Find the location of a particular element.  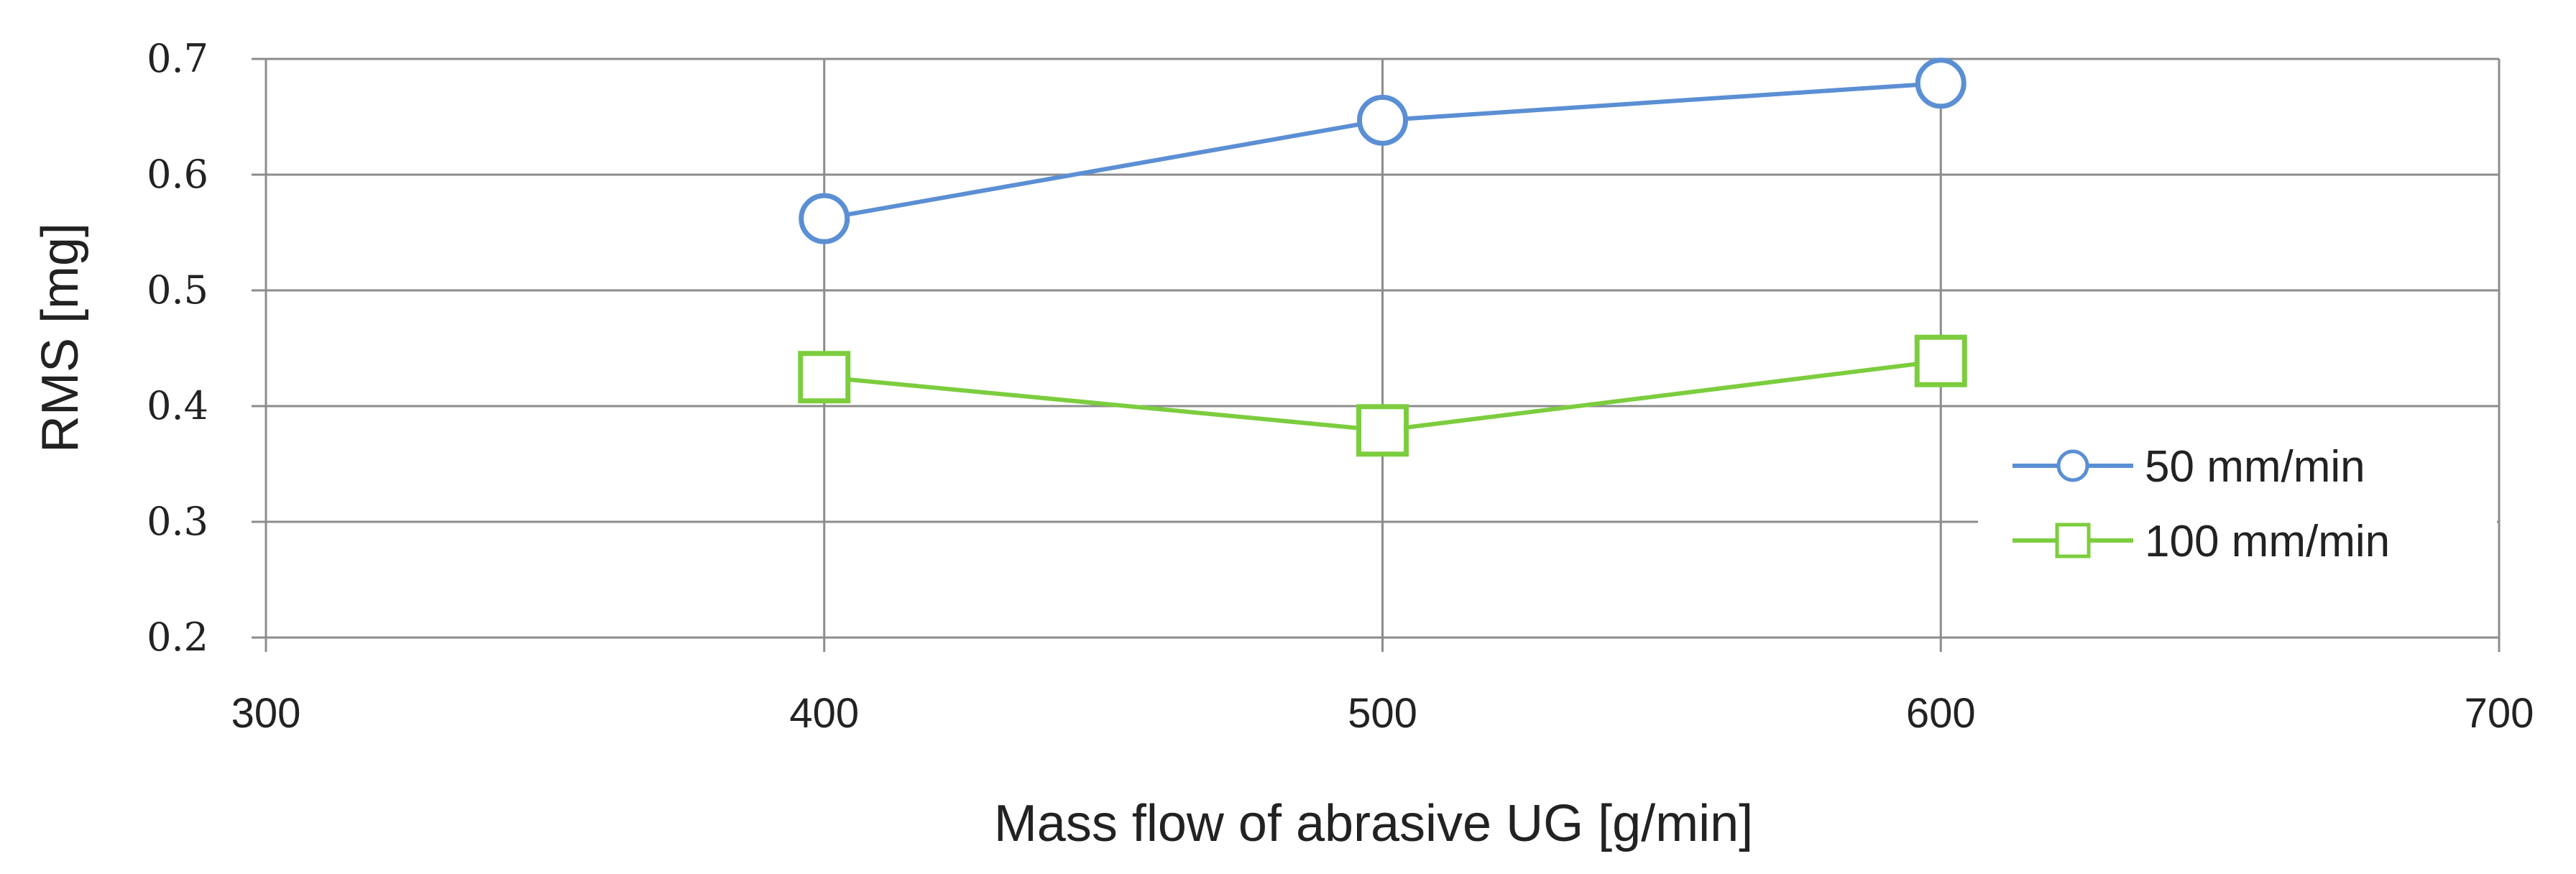

legend: 50 mm/min 100 mm/min is located at coordinates (2237, 500).